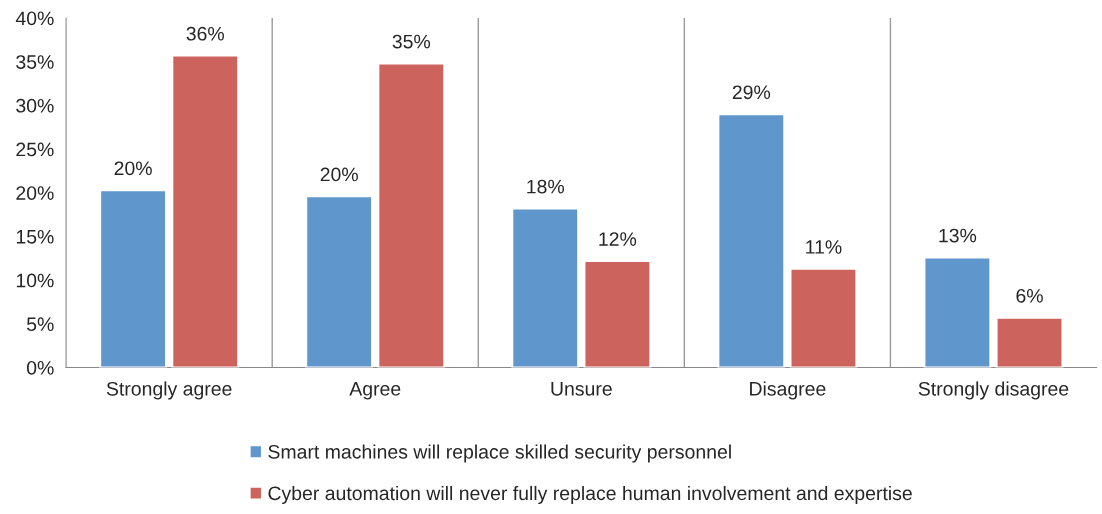  What do you see at coordinates (546, 186) in the screenshot?
I see `data-label: 18%` at bounding box center [546, 186].